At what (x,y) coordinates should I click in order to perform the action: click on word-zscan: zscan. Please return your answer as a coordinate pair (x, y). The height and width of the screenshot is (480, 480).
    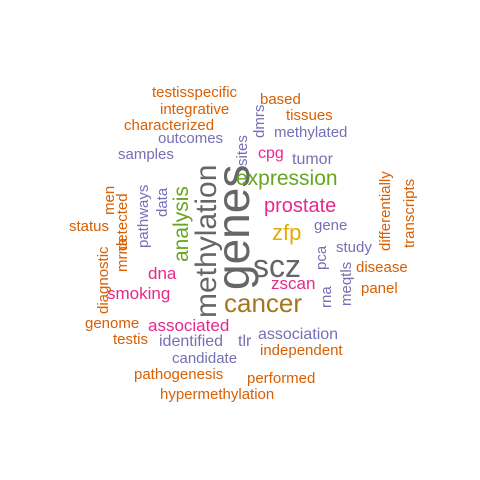
    Looking at the image, I should click on (293, 283).